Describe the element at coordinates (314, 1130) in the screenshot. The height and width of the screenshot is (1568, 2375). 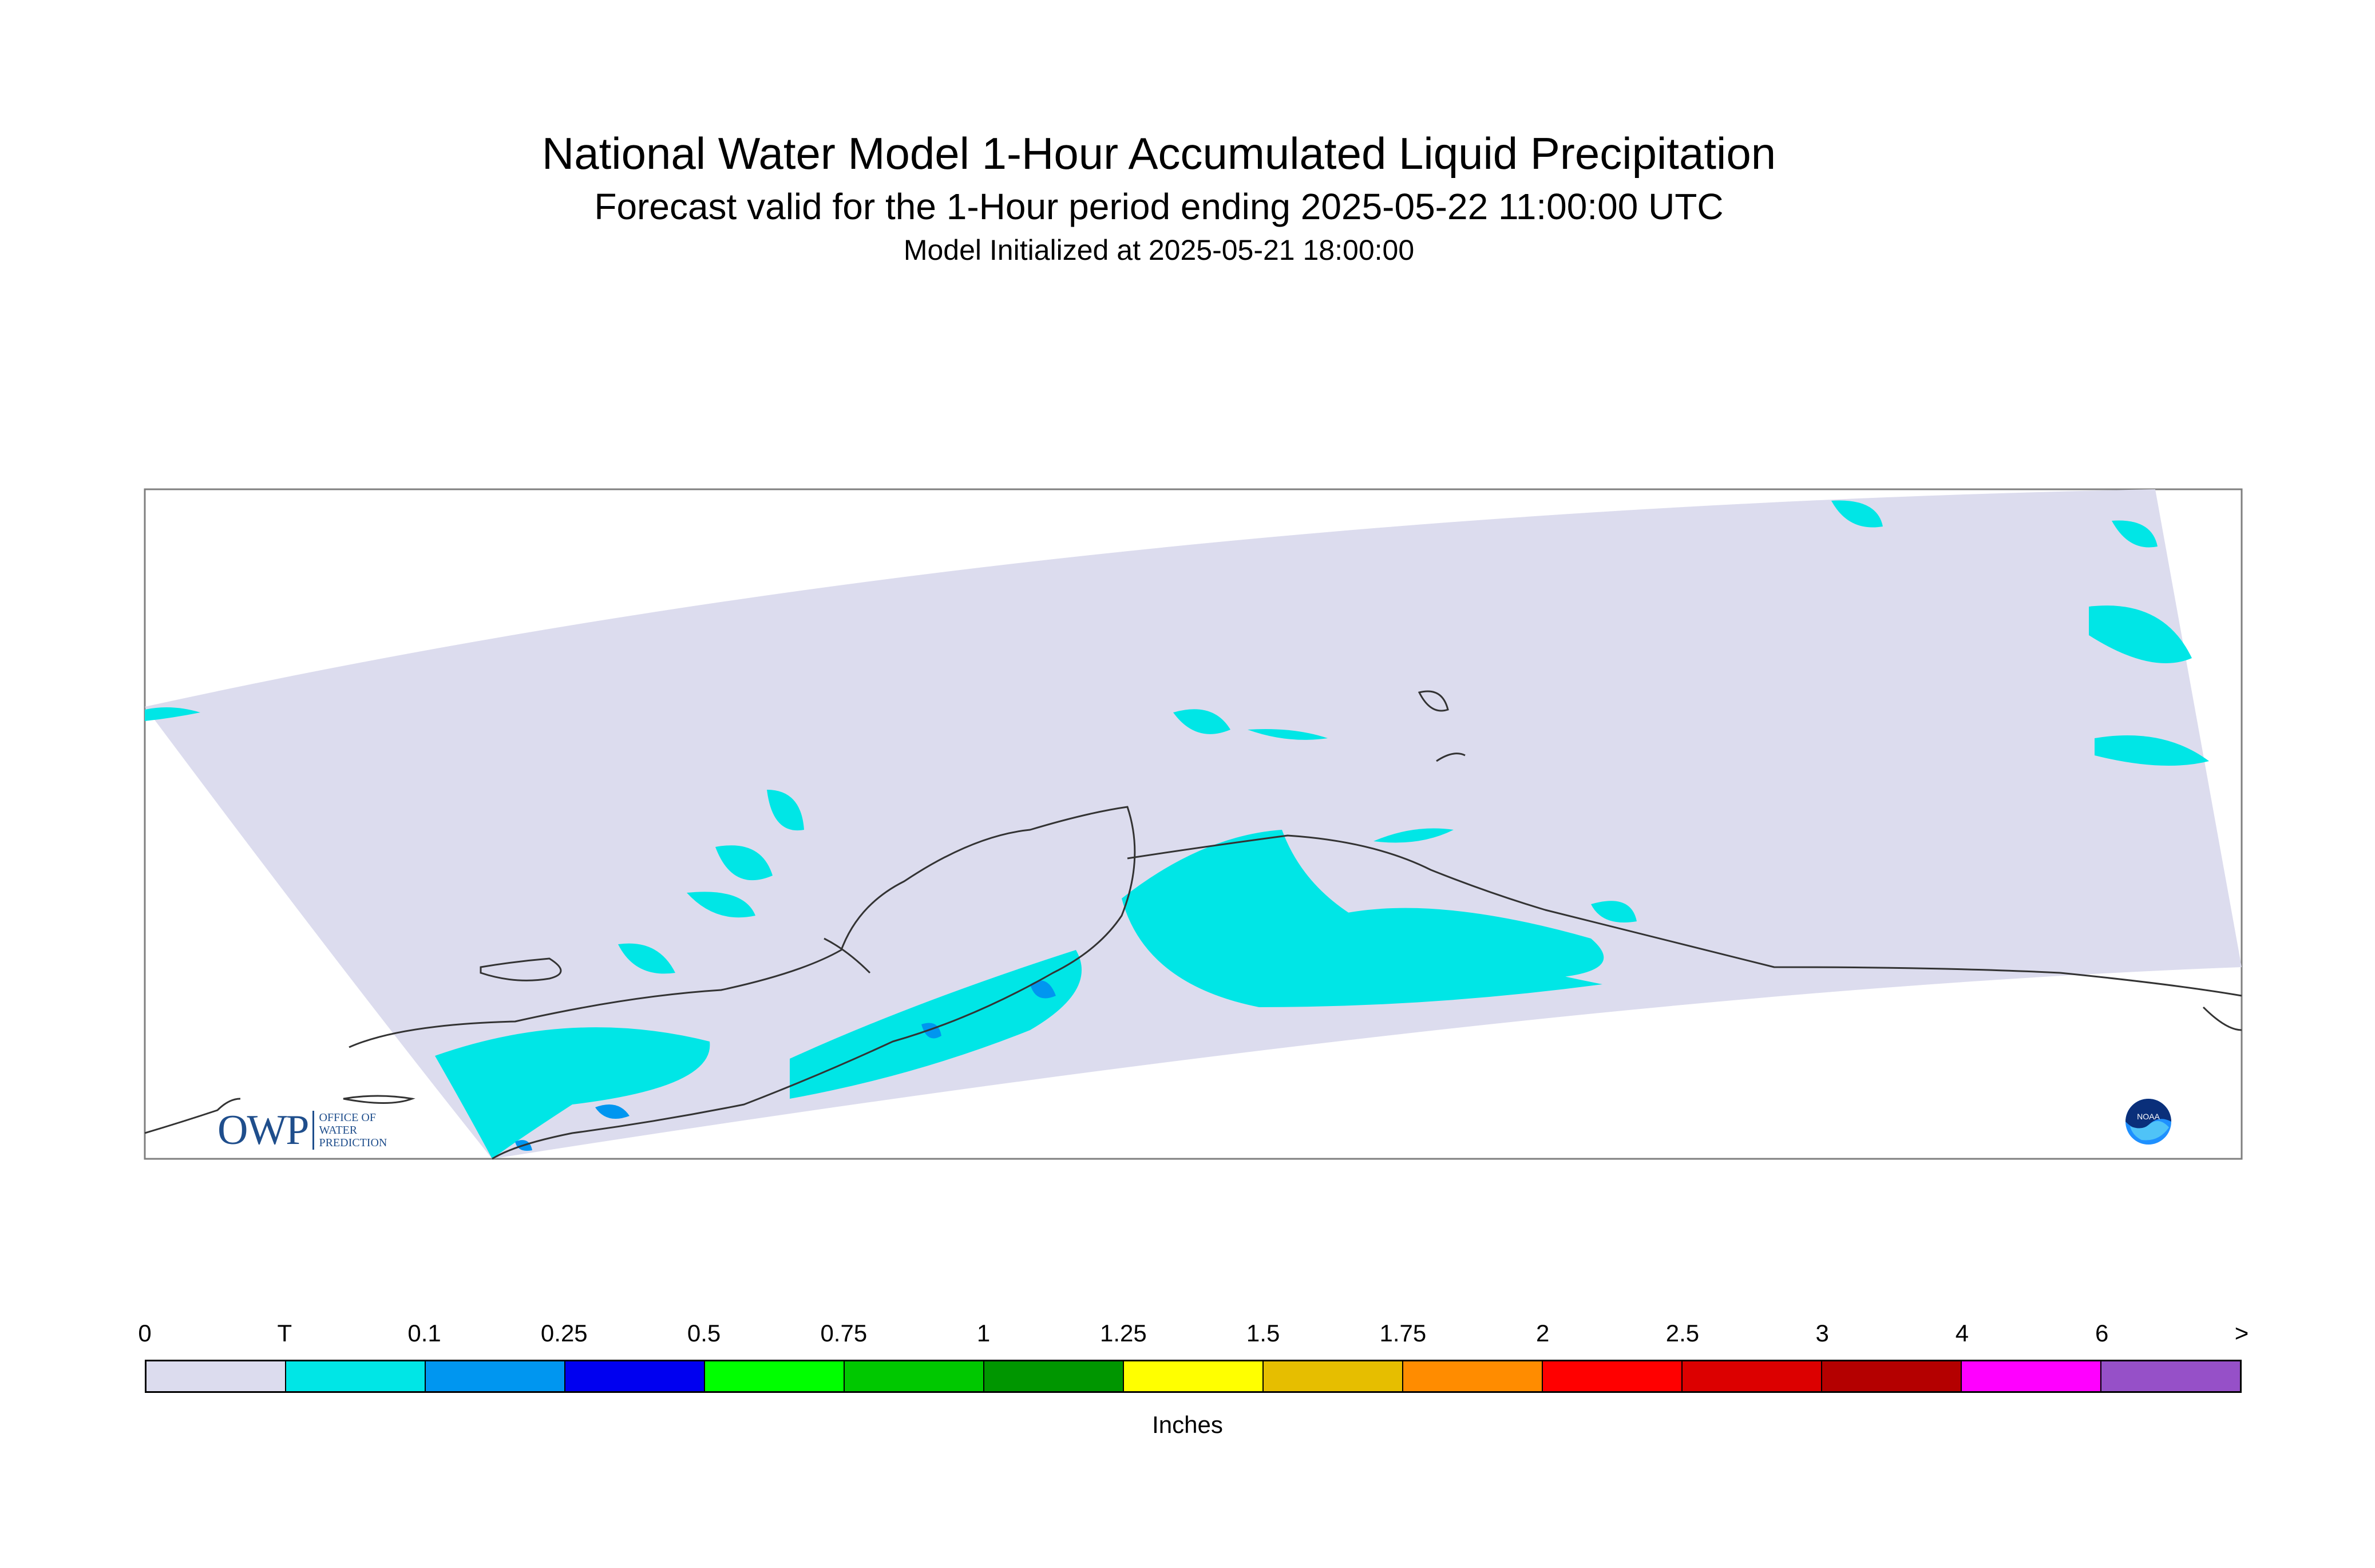
I see `owp-logo-divider` at that location.